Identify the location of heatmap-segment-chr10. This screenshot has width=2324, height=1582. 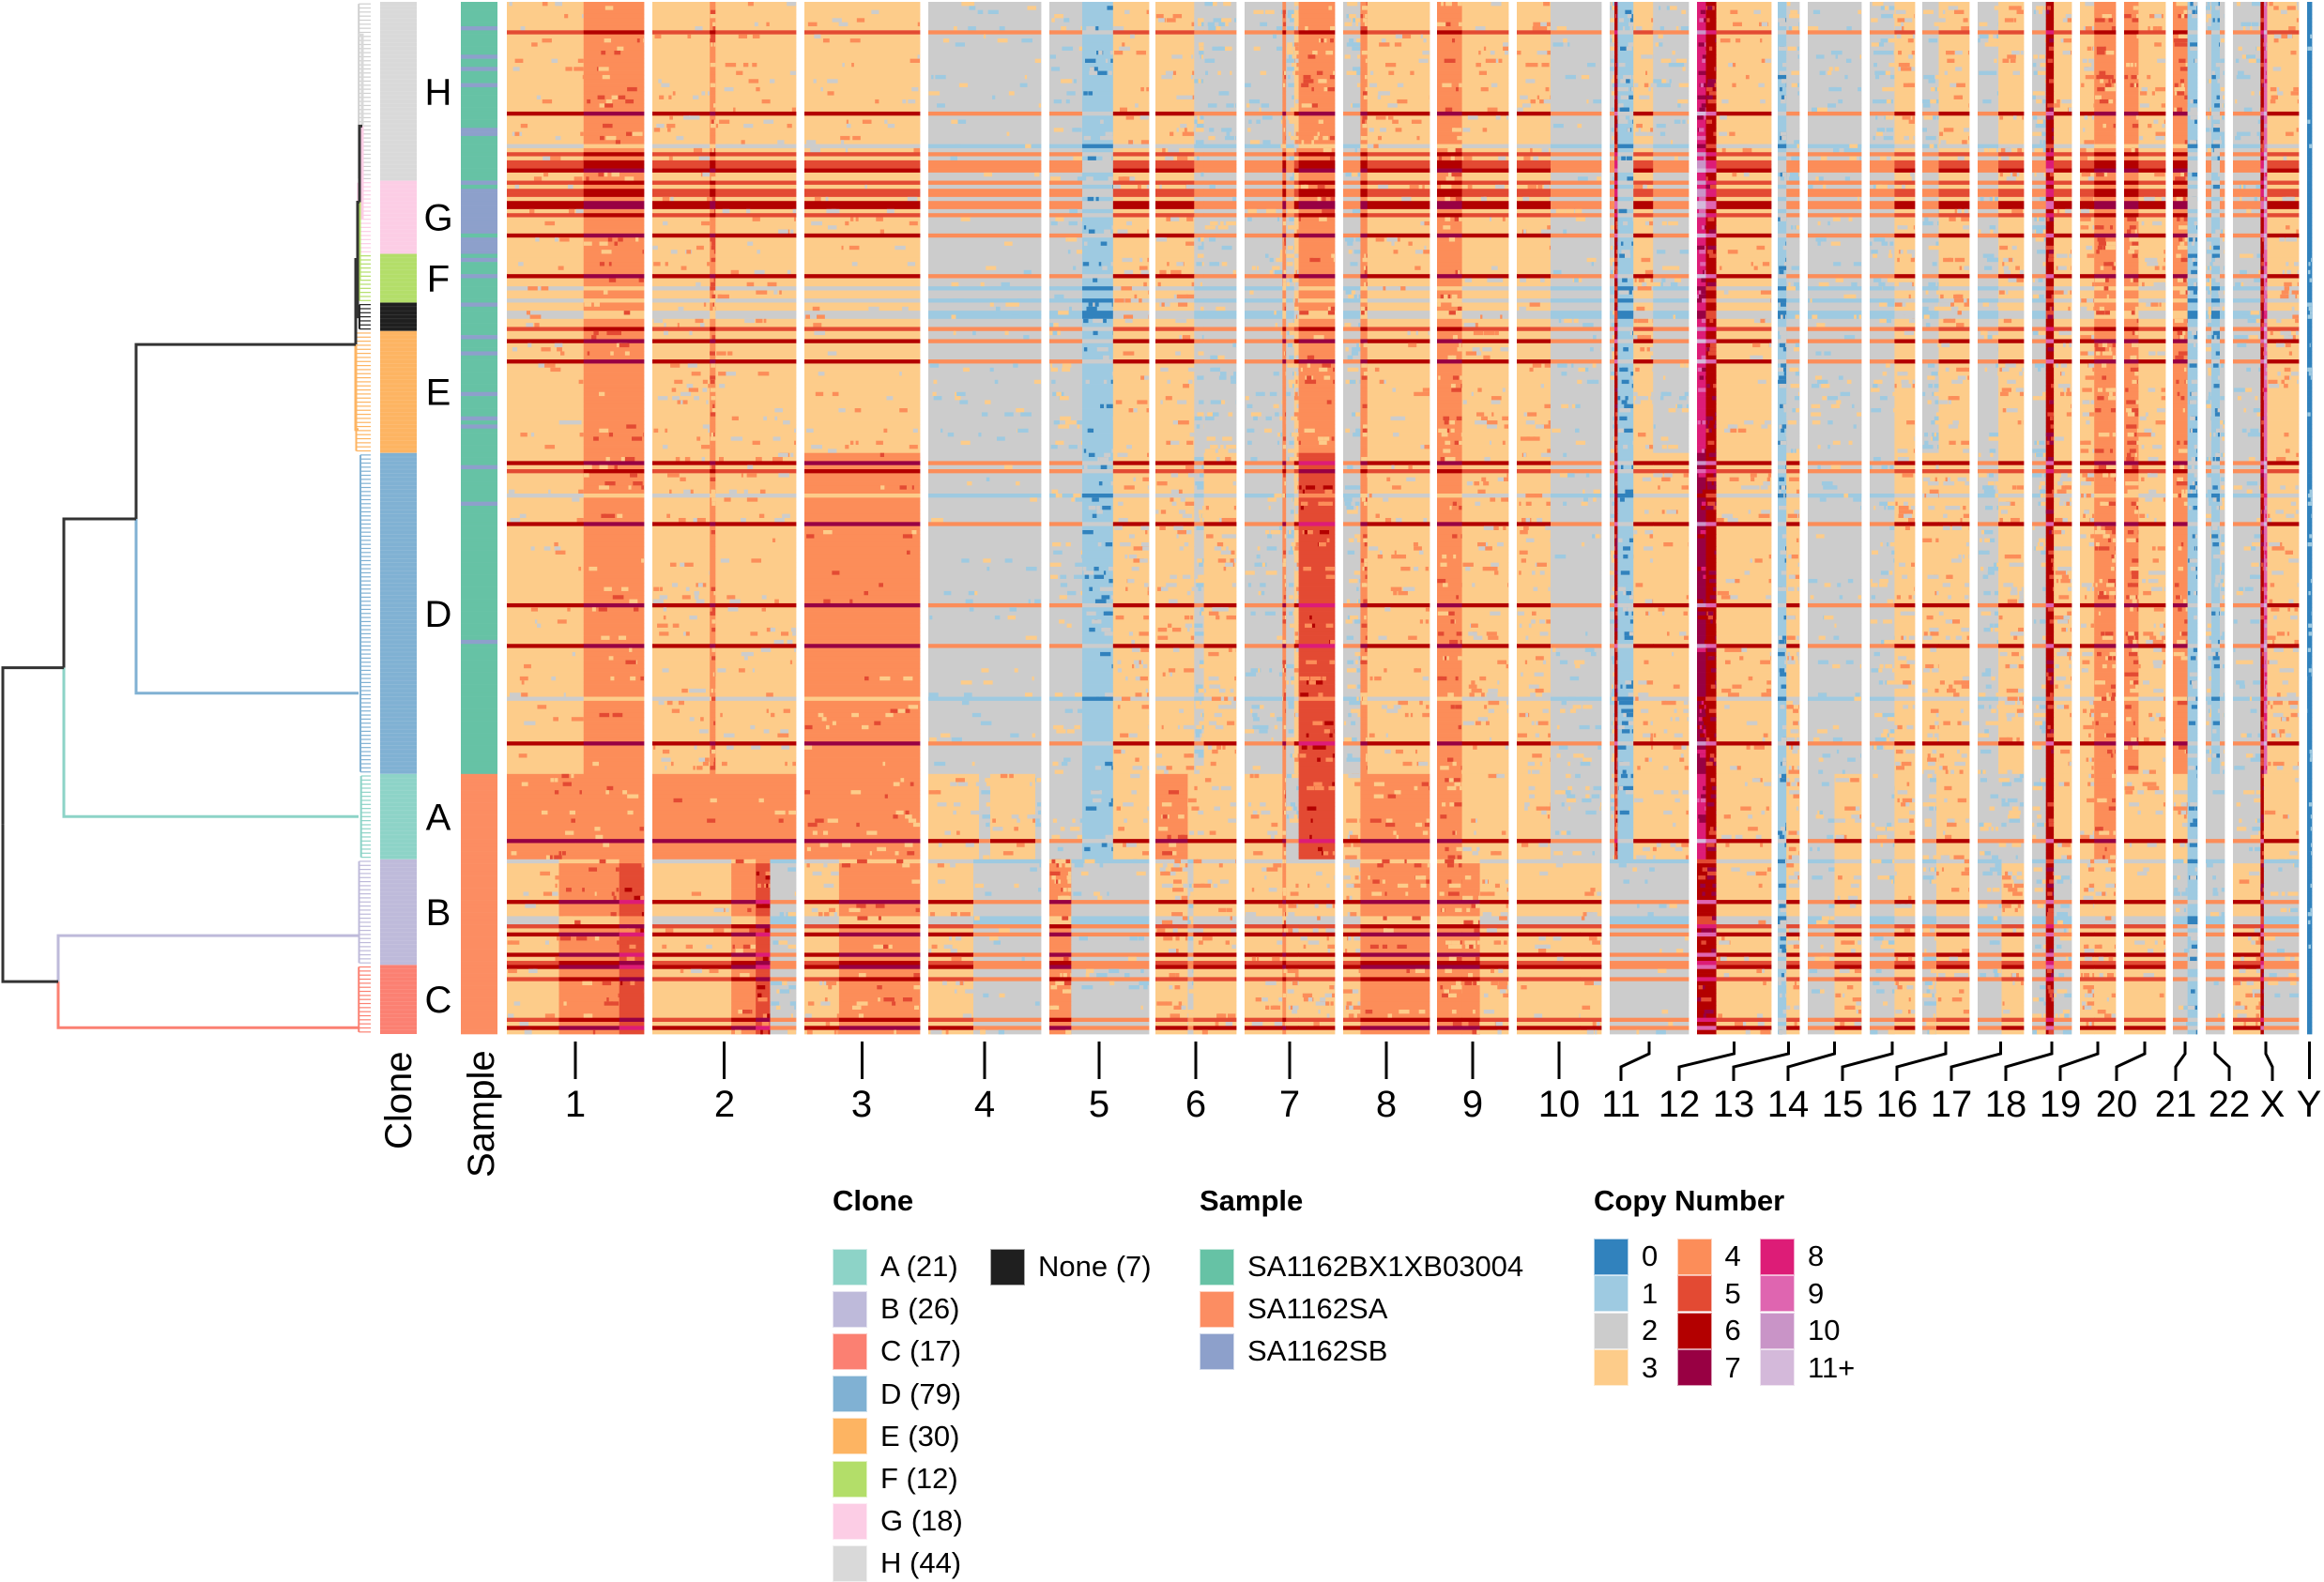
(1576, 86).